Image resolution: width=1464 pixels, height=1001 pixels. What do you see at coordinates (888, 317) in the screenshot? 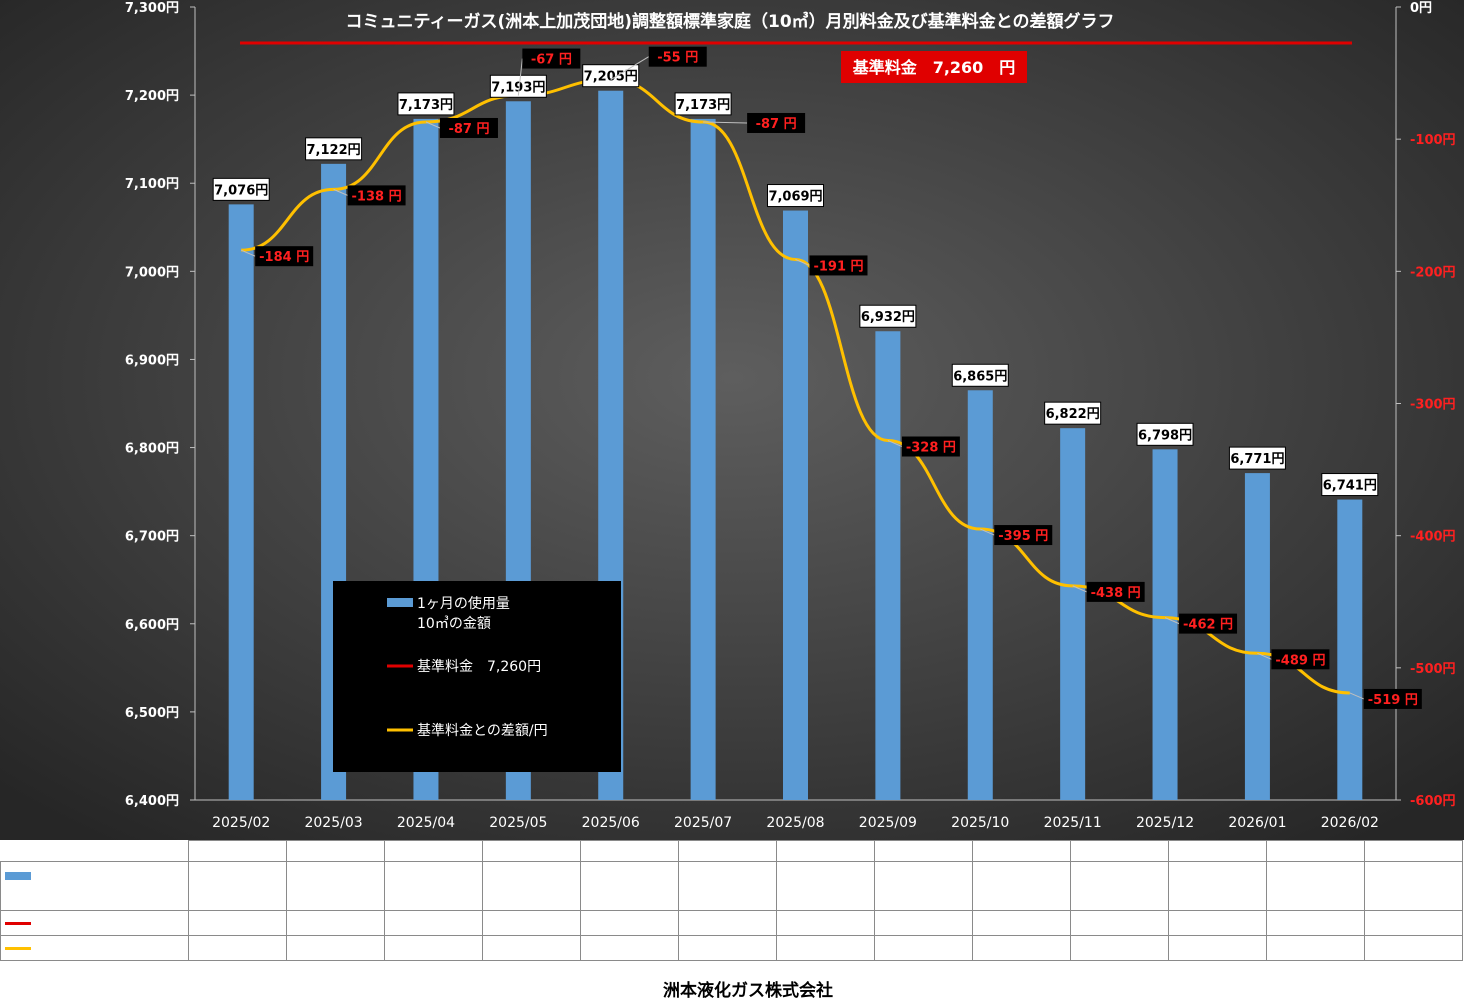
I see `bar-value-label: 6,932円` at bounding box center [888, 317].